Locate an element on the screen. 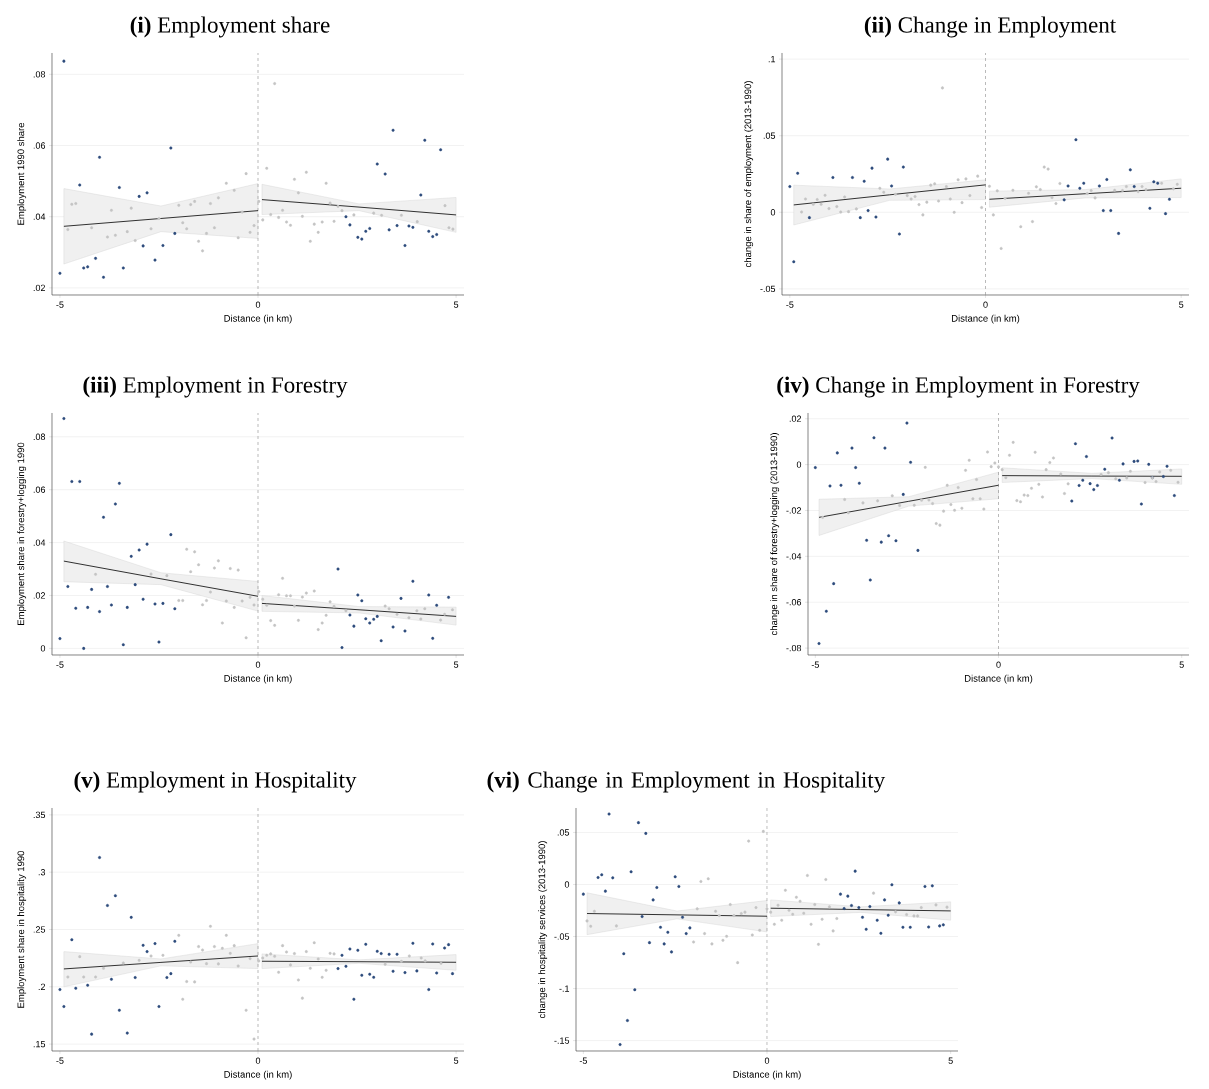 The height and width of the screenshot is (1089, 1209). y-axis-title: change in hospitality services (2013-1990) is located at coordinates (543, 930).